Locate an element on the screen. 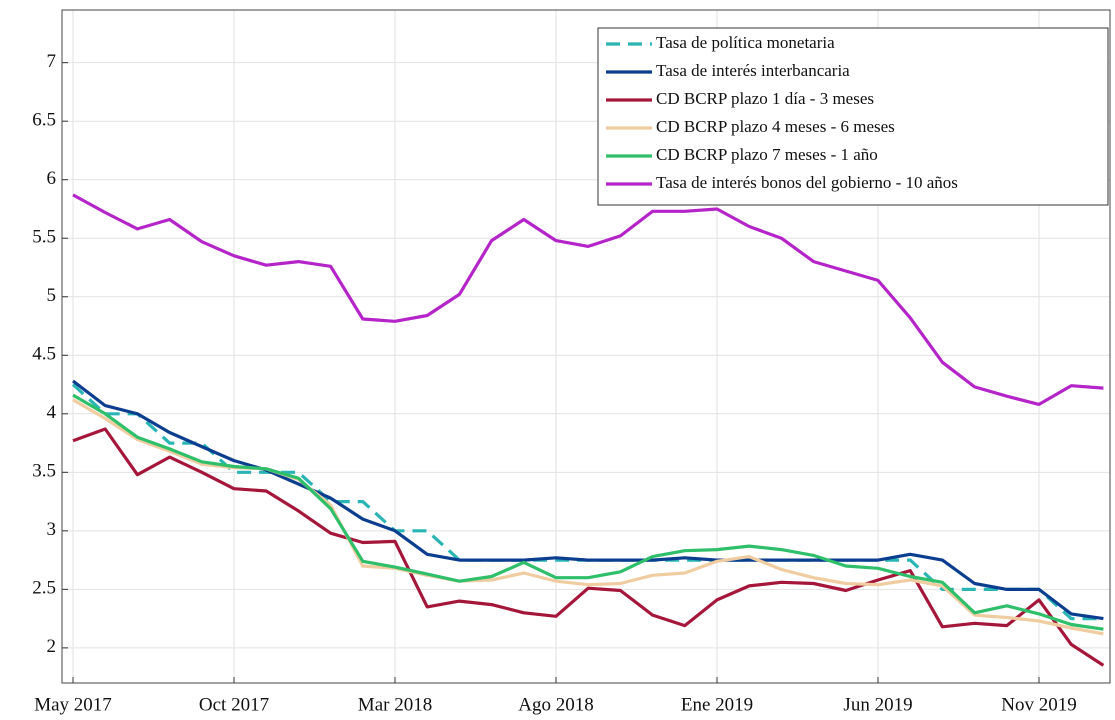 This screenshot has height=720, width=1115. y-tick-label: 6.5 is located at coordinates (44, 120).